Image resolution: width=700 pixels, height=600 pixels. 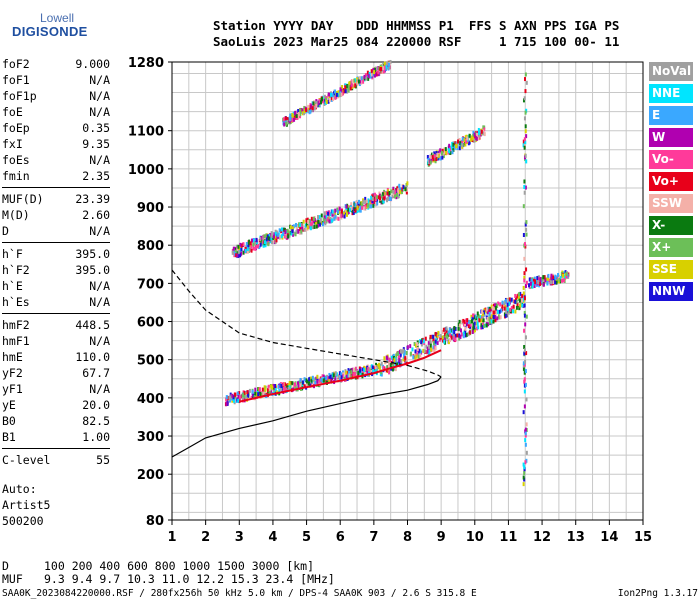 I want to click on param-row: C-level 55, so click(x=56, y=460).